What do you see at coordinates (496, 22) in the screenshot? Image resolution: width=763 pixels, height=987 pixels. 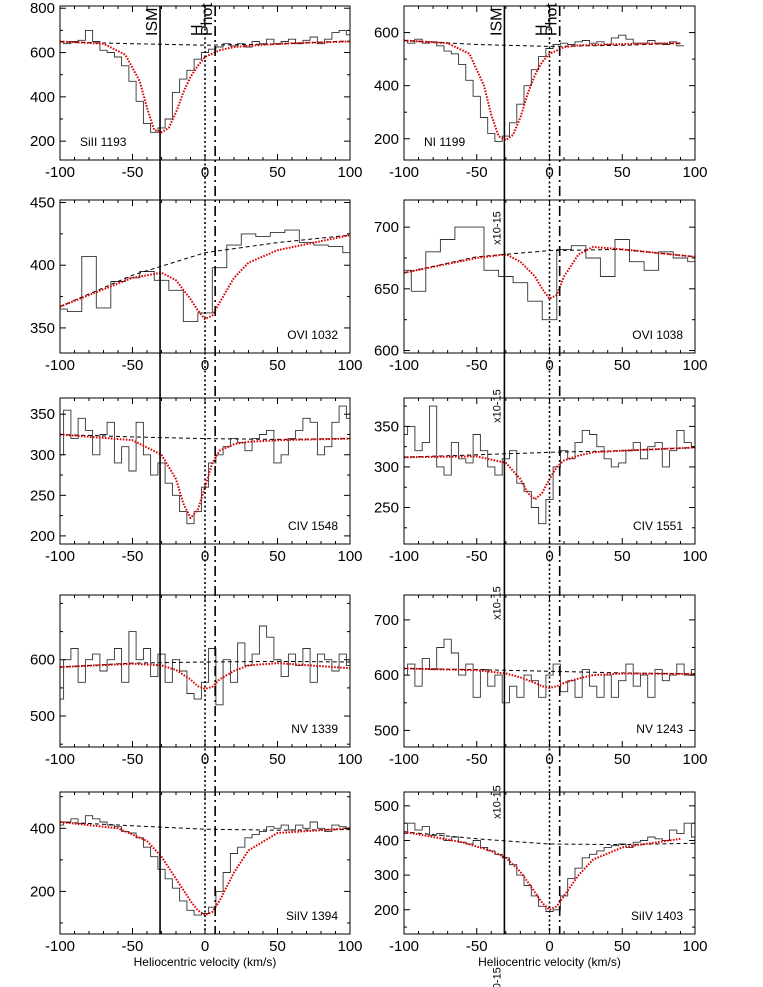 I see `ism-label-right: ISM` at bounding box center [496, 22].